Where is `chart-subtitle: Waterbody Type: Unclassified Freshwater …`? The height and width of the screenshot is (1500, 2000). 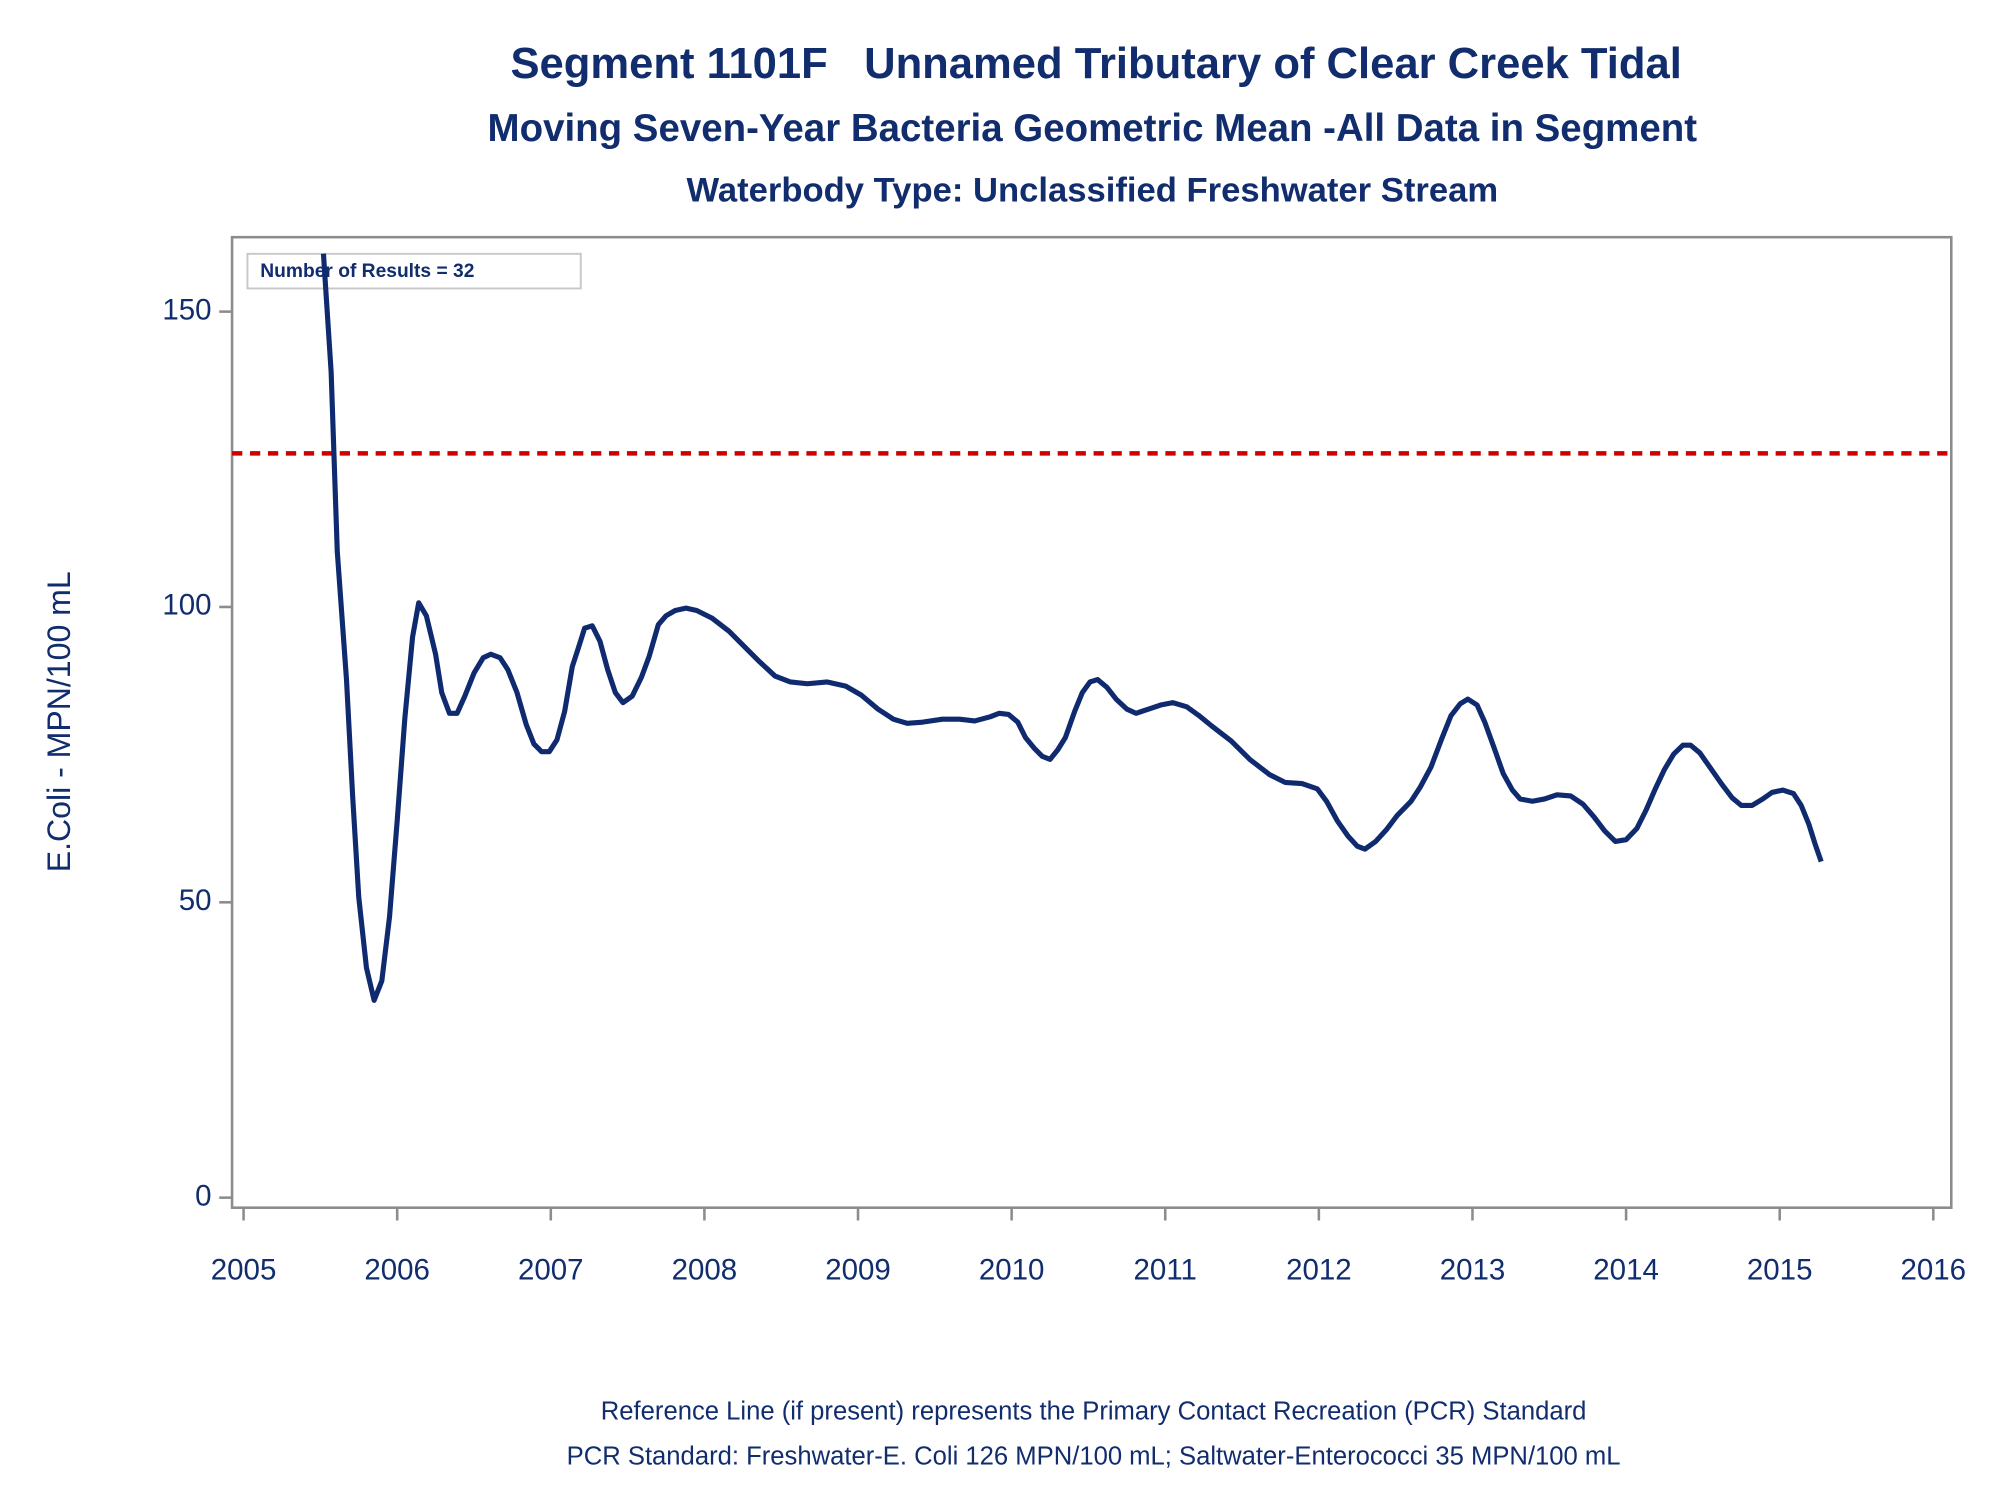 chart-subtitle: Waterbody Type: Unclassified Freshwater … is located at coordinates (1092, 190).